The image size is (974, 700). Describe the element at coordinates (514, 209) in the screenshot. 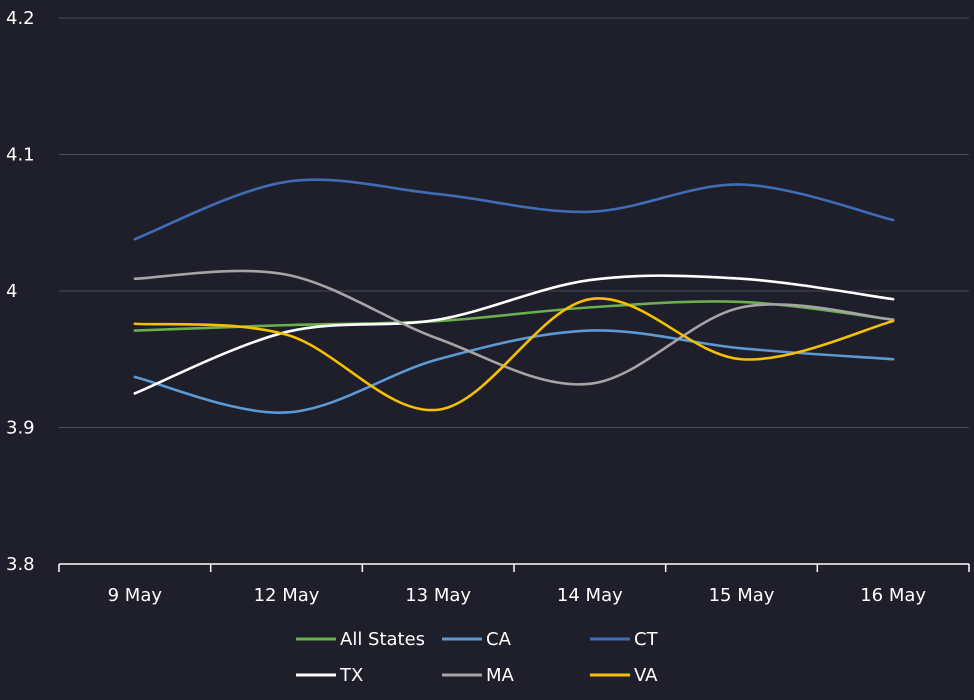

I see `series-line-ct` at that location.